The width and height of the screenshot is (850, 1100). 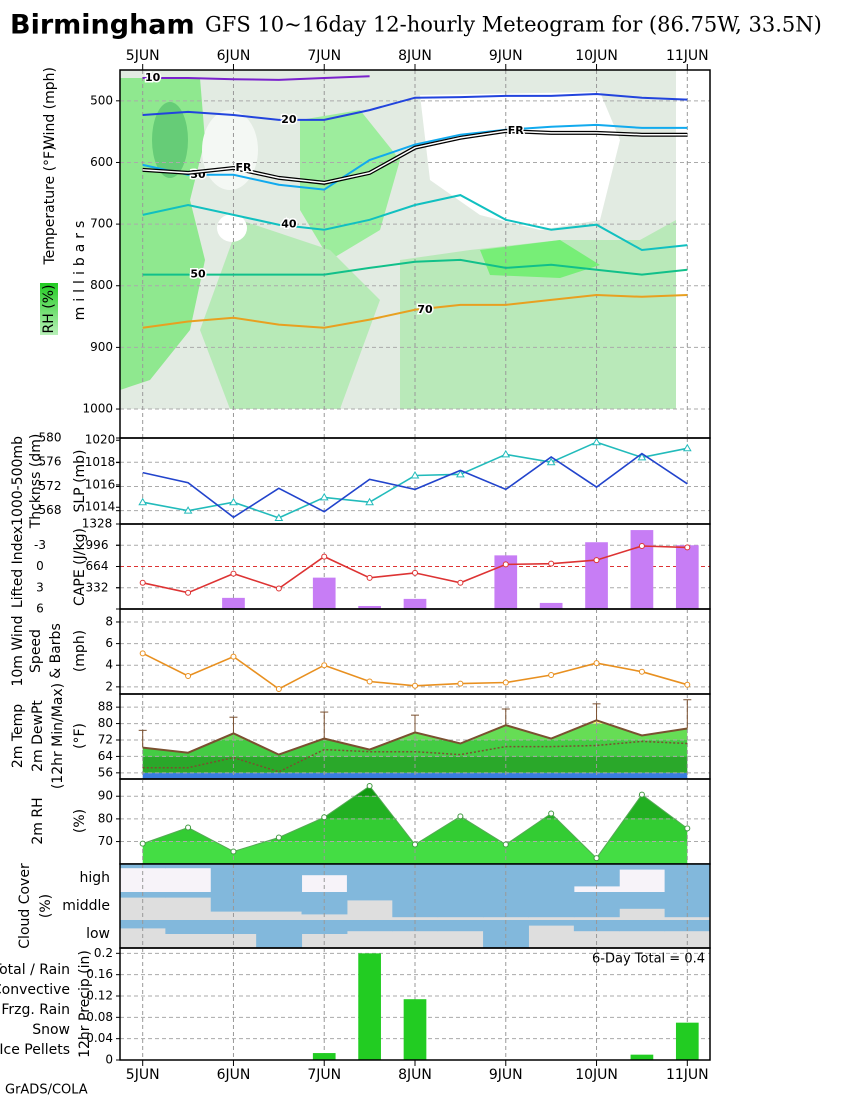 I want to click on y-tick-label: 88, so click(x=105, y=707).